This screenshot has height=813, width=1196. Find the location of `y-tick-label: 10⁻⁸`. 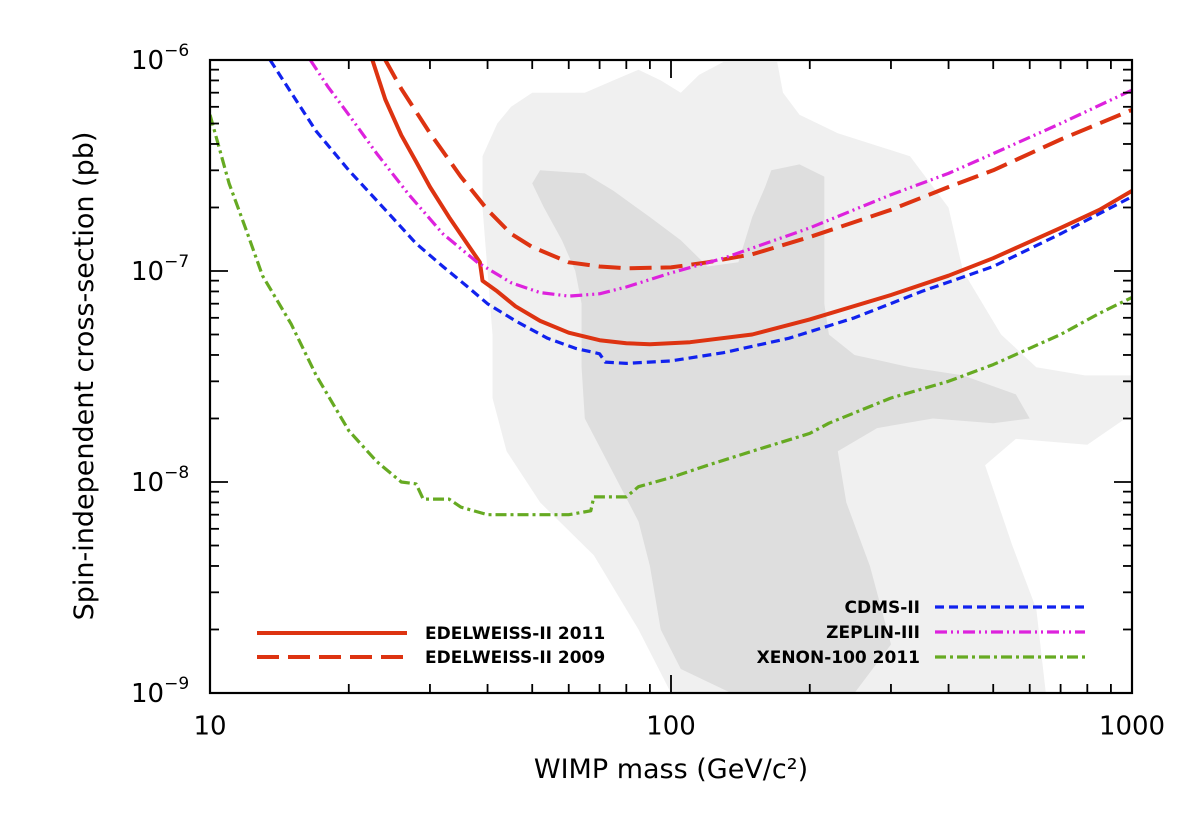

y-tick-label: 10⁻⁸ is located at coordinates (160, 480).